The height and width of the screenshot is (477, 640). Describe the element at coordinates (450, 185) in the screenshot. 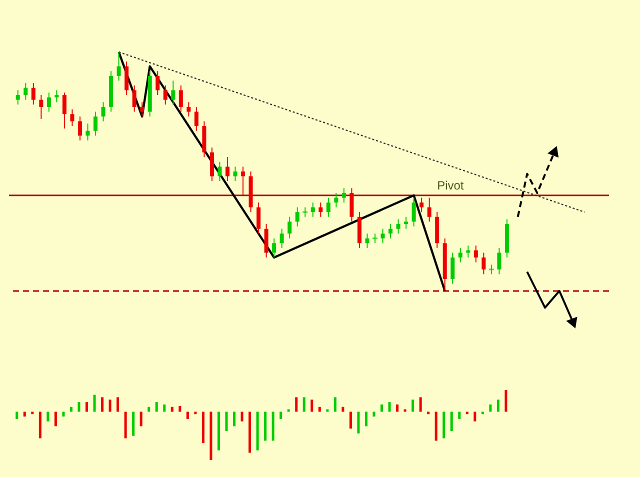

I see `ref-line-label: Pivot` at that location.